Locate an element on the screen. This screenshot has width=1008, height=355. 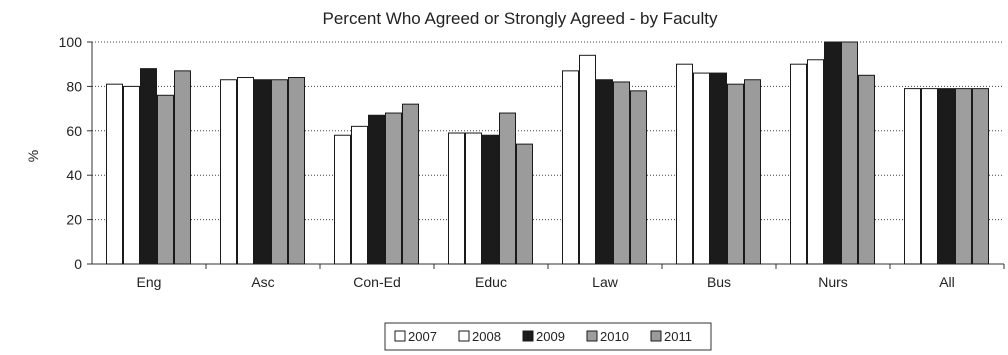
bar-con-ed-2007 is located at coordinates (342, 199).